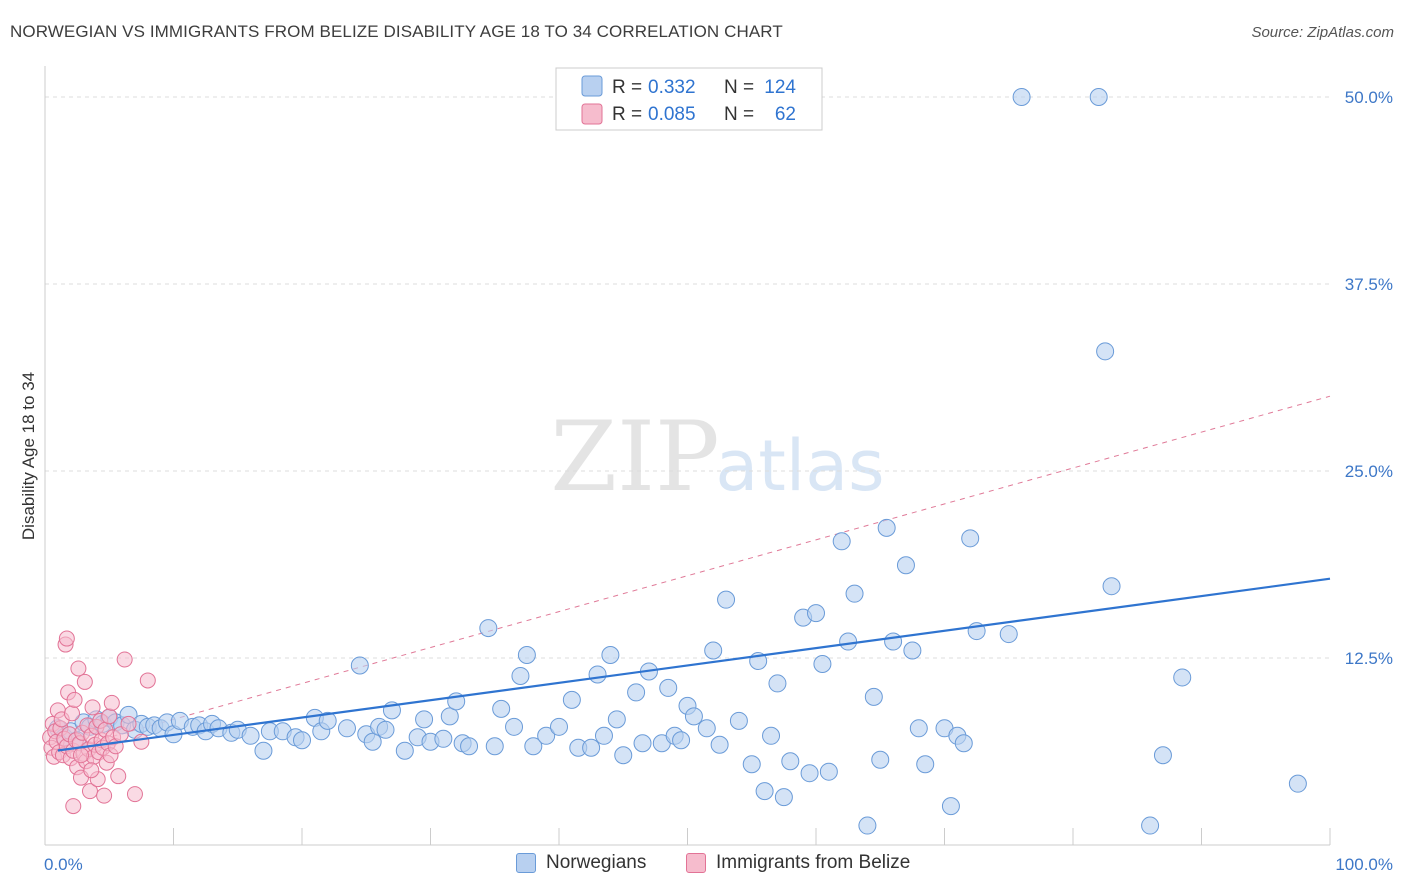  Describe the element at coordinates (99, 722) in the screenshot. I see `series-immigrants-from-belize` at that location.